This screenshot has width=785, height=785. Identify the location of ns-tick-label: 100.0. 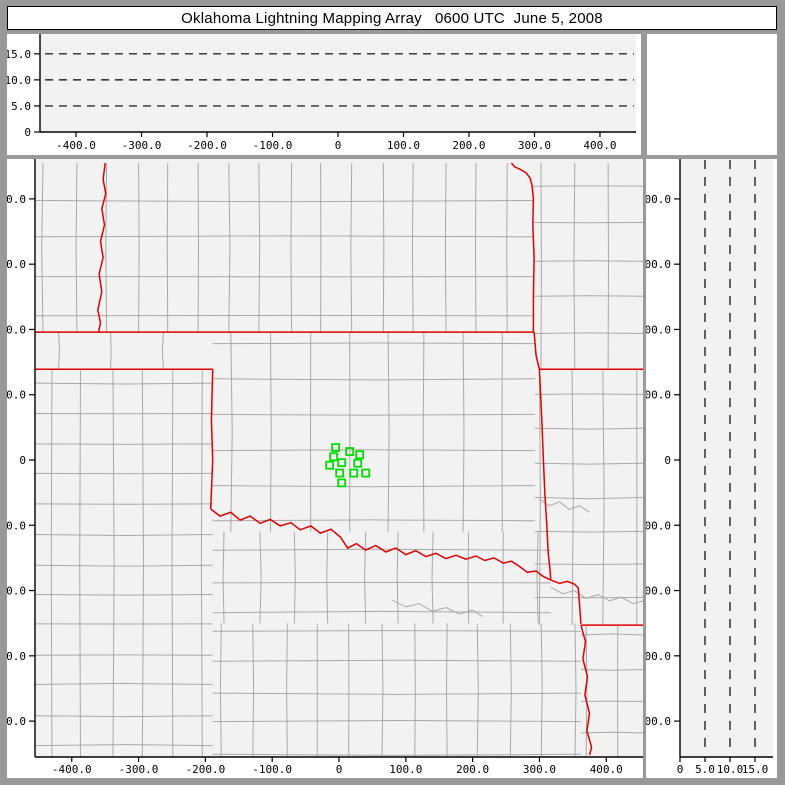
(658, 395).